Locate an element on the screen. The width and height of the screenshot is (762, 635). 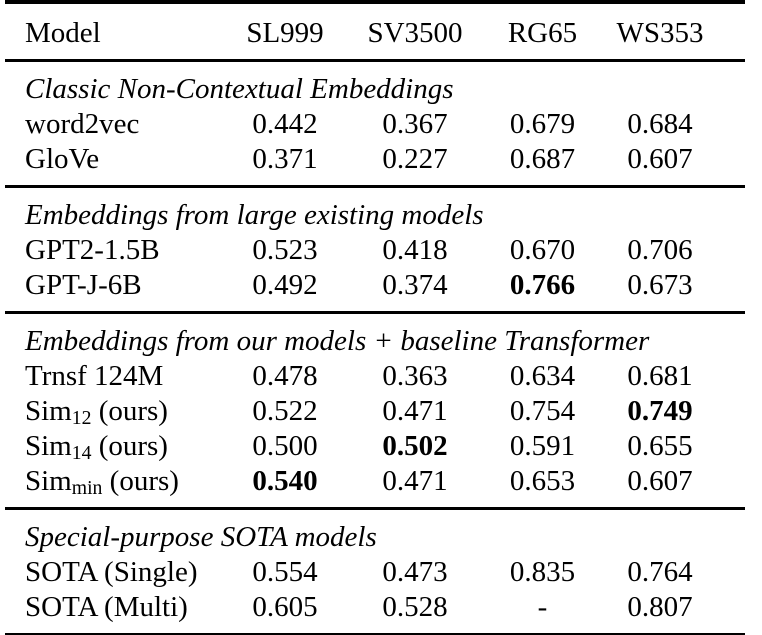
metric-value-cell: 0.681 is located at coordinates (660, 376).